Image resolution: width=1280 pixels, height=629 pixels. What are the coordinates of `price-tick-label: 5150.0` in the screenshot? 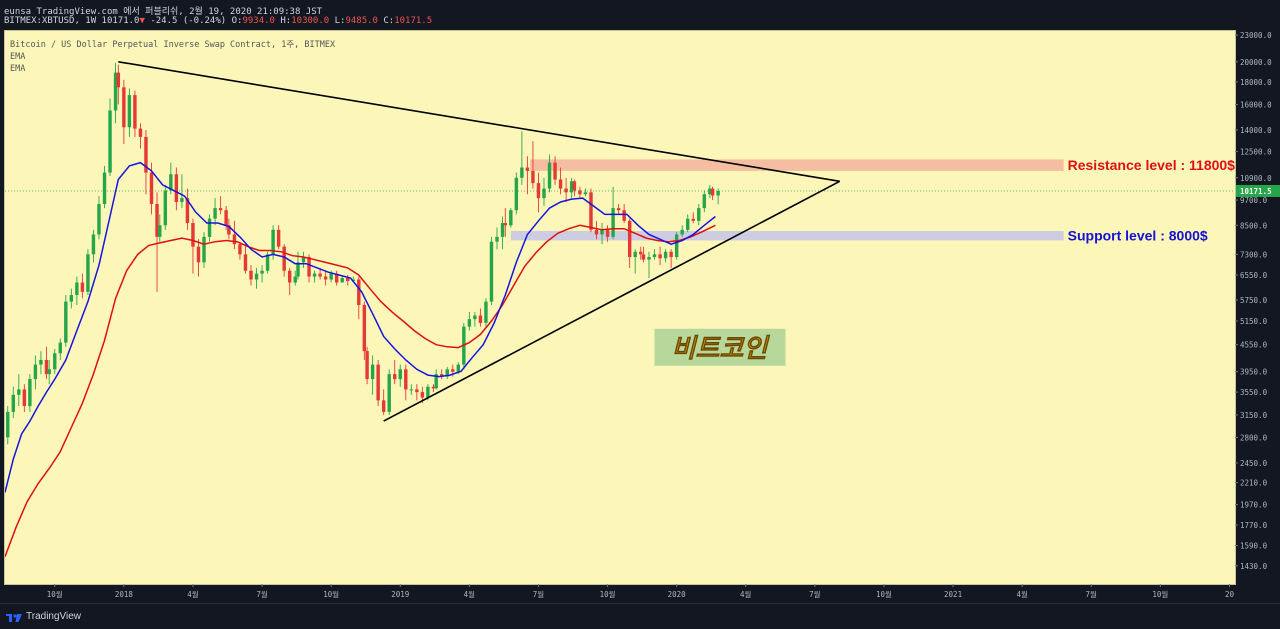 It's located at (1254, 321).